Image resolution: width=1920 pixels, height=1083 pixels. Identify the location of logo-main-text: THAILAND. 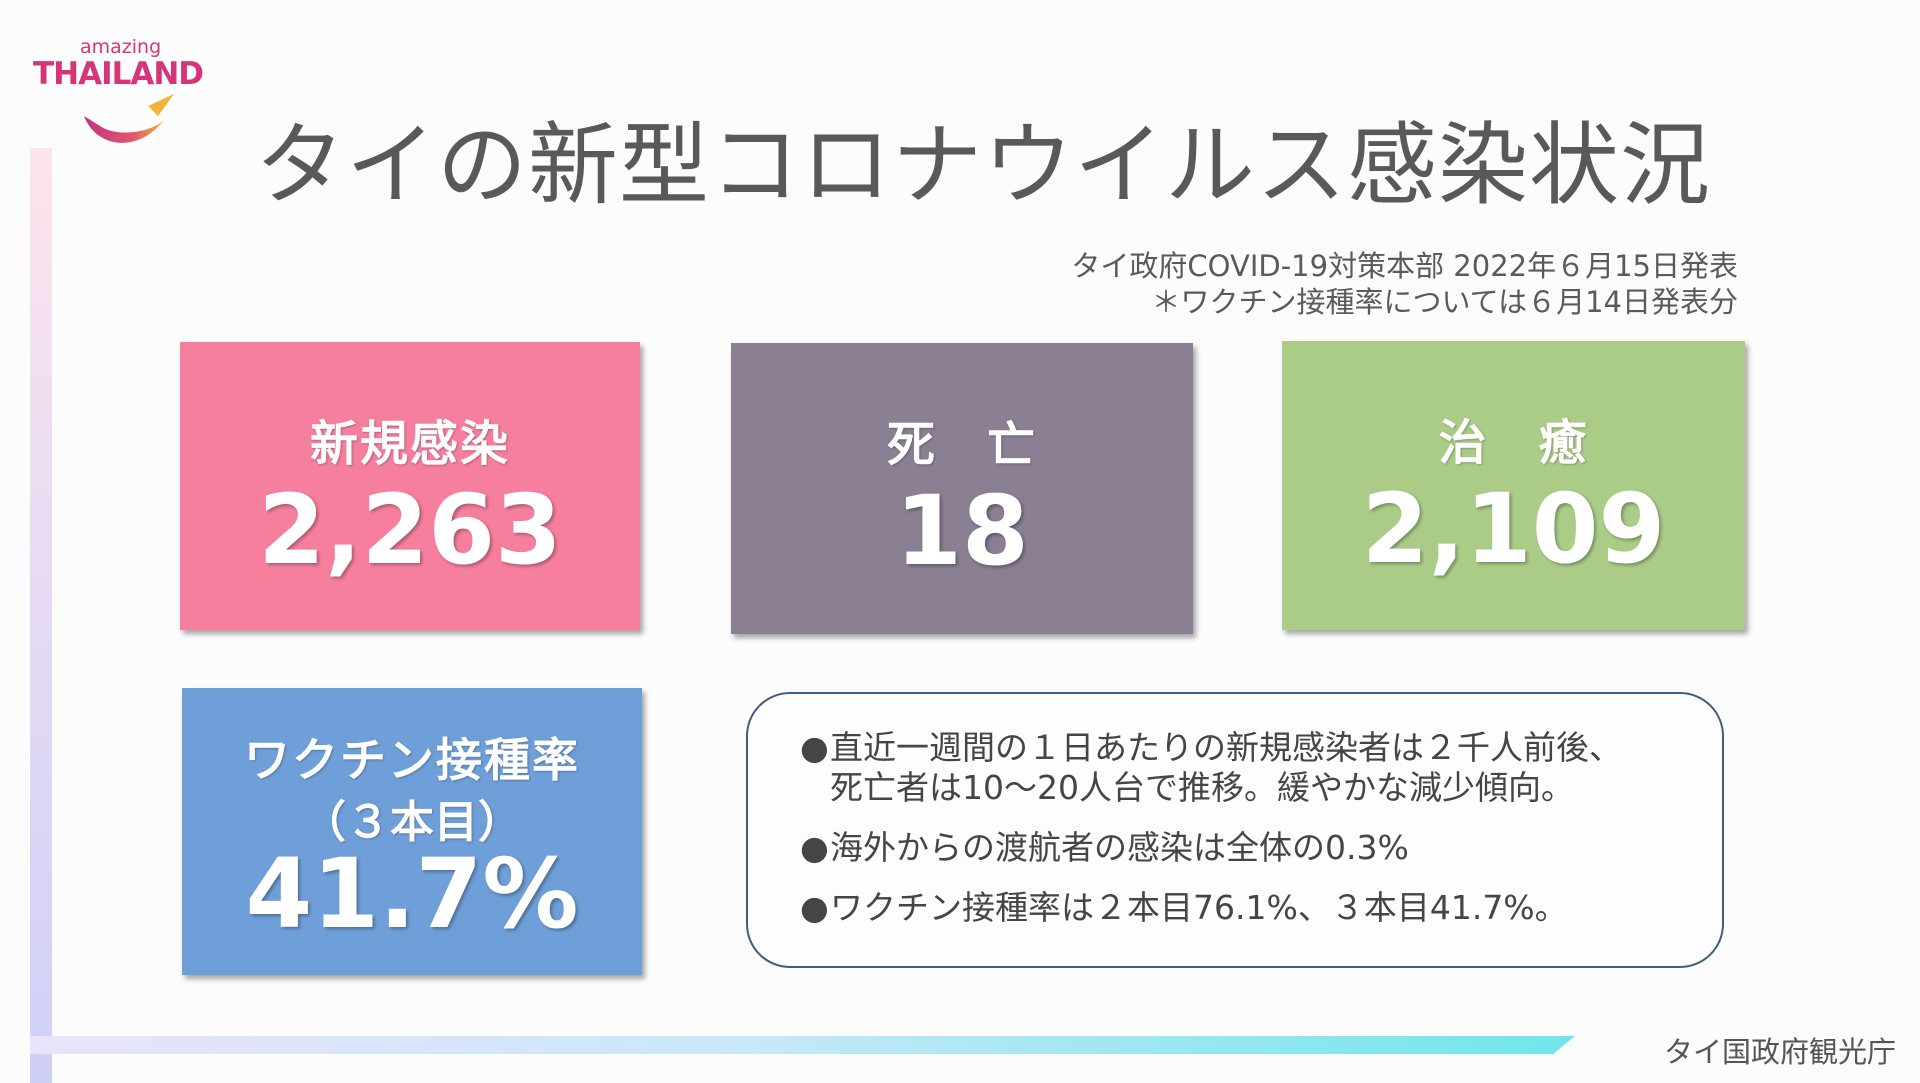
(118, 74).